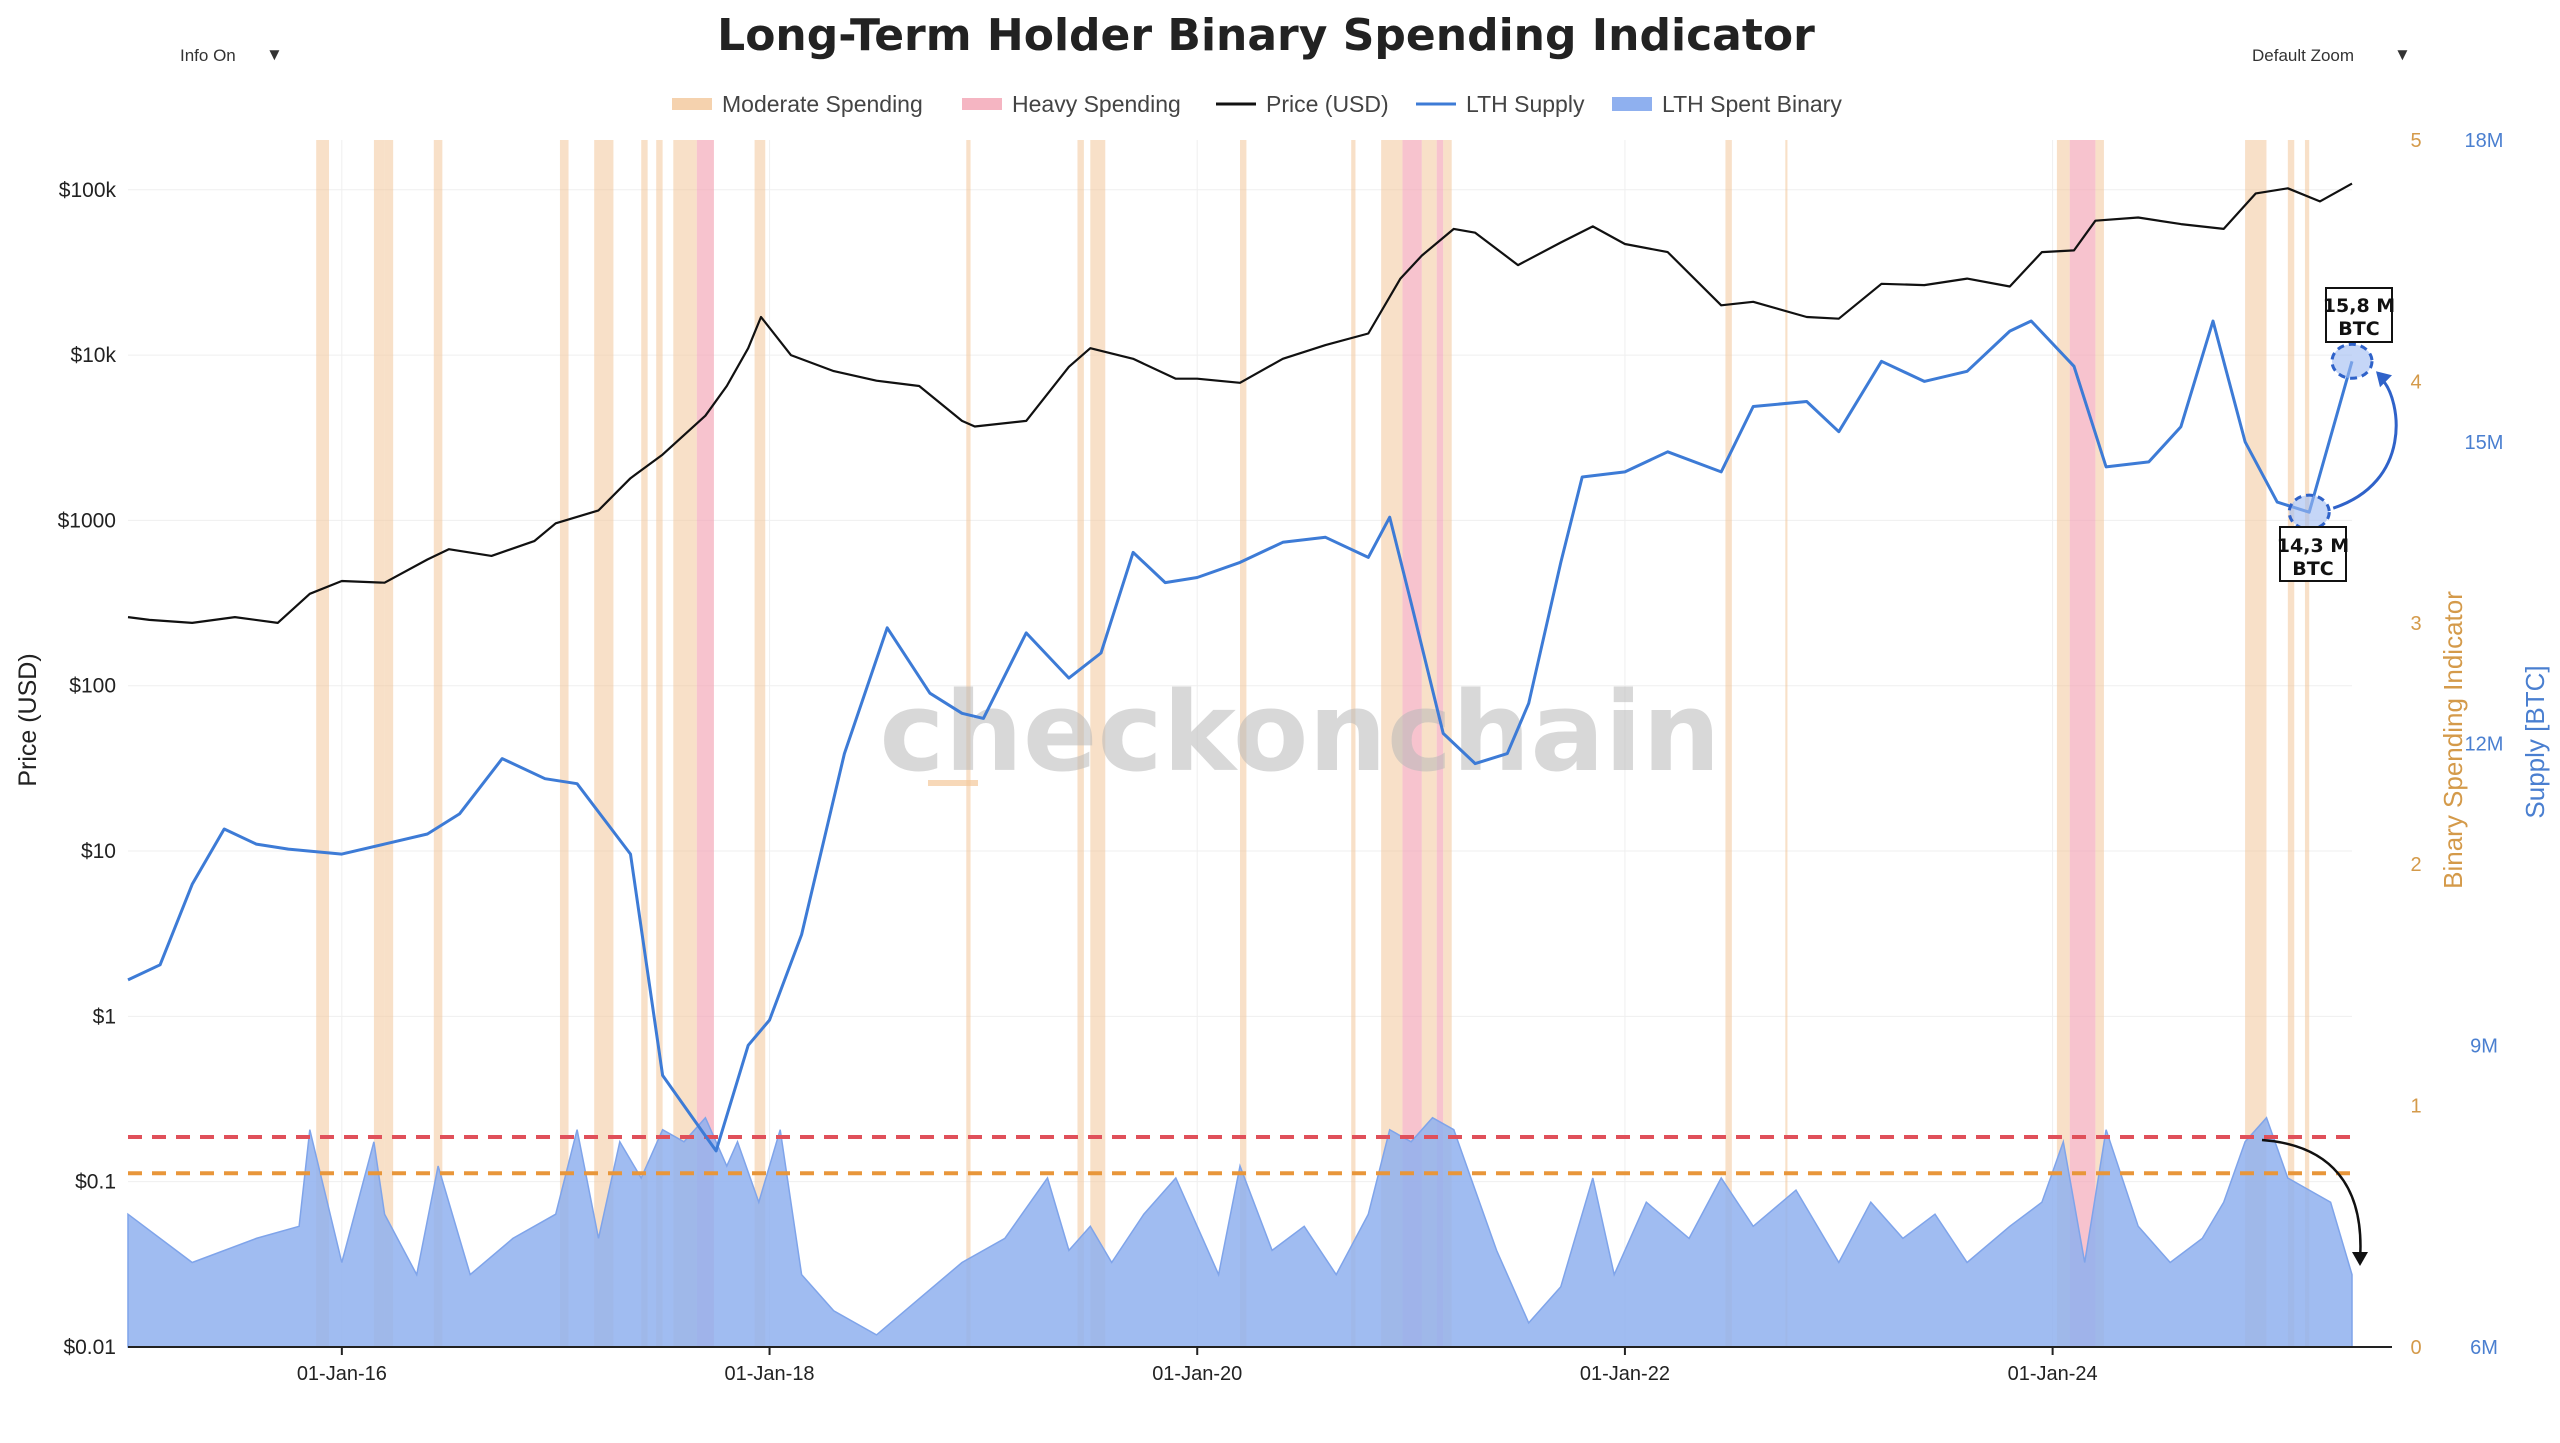 The image size is (2560, 1443). What do you see at coordinates (2352, 361) in the screenshot?
I see `supply-high-marker` at bounding box center [2352, 361].